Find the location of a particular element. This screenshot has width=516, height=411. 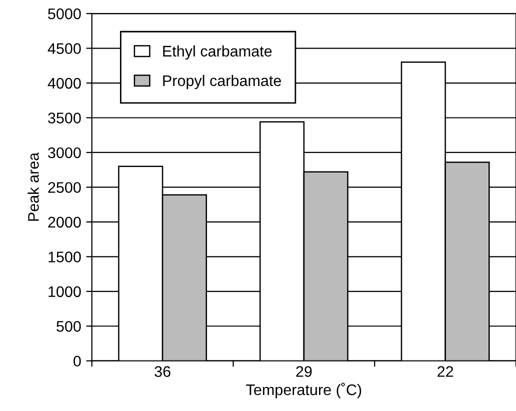

y-tick-label: 5000 is located at coordinates (64, 14).